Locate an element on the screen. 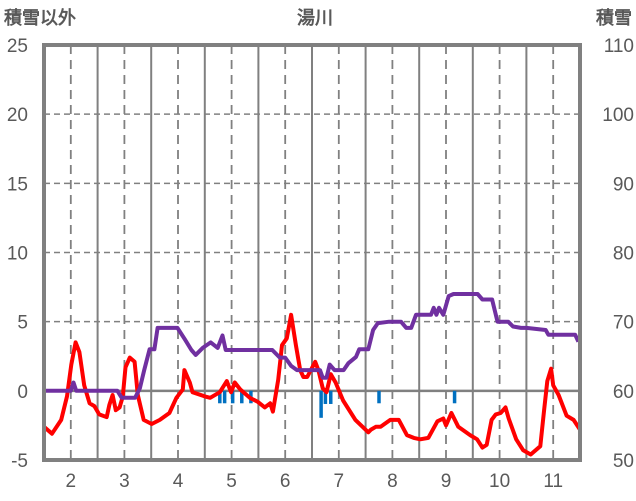  x-tick-label: 10 is located at coordinates (499, 481).